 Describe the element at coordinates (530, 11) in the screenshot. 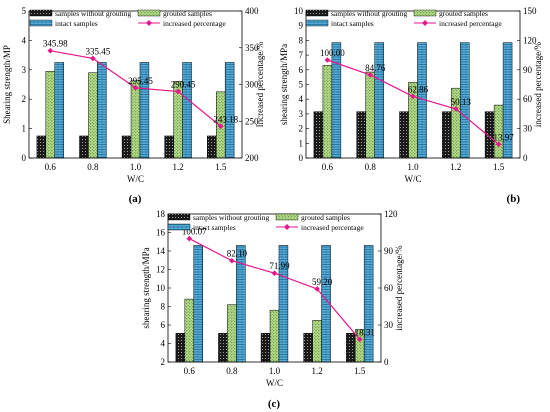

I see `y2-tick-label-5: 150` at that location.